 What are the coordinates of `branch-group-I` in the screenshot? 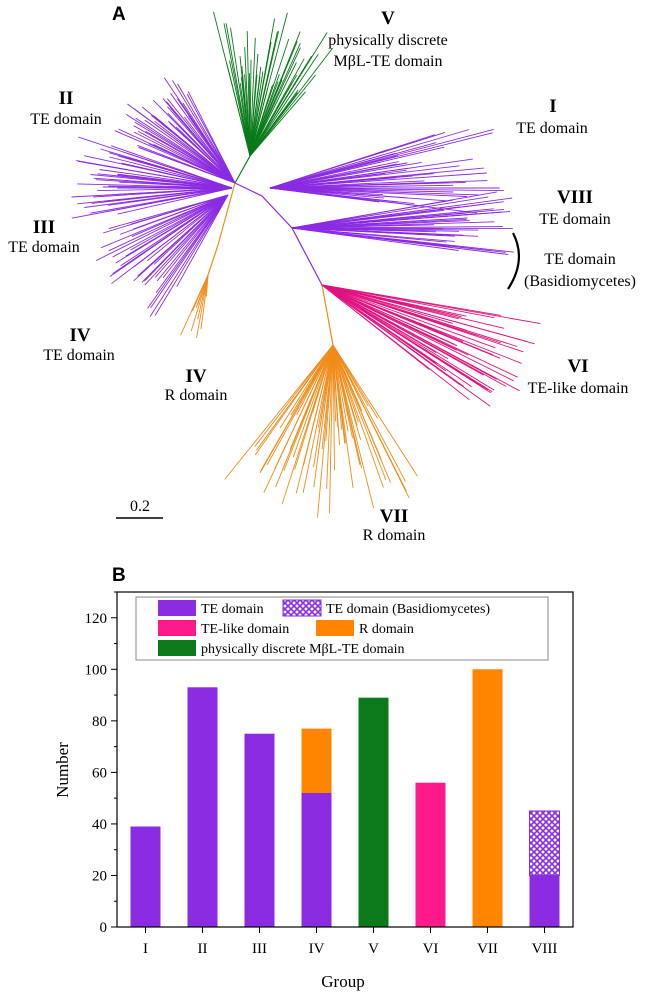 It's located at (386, 171).